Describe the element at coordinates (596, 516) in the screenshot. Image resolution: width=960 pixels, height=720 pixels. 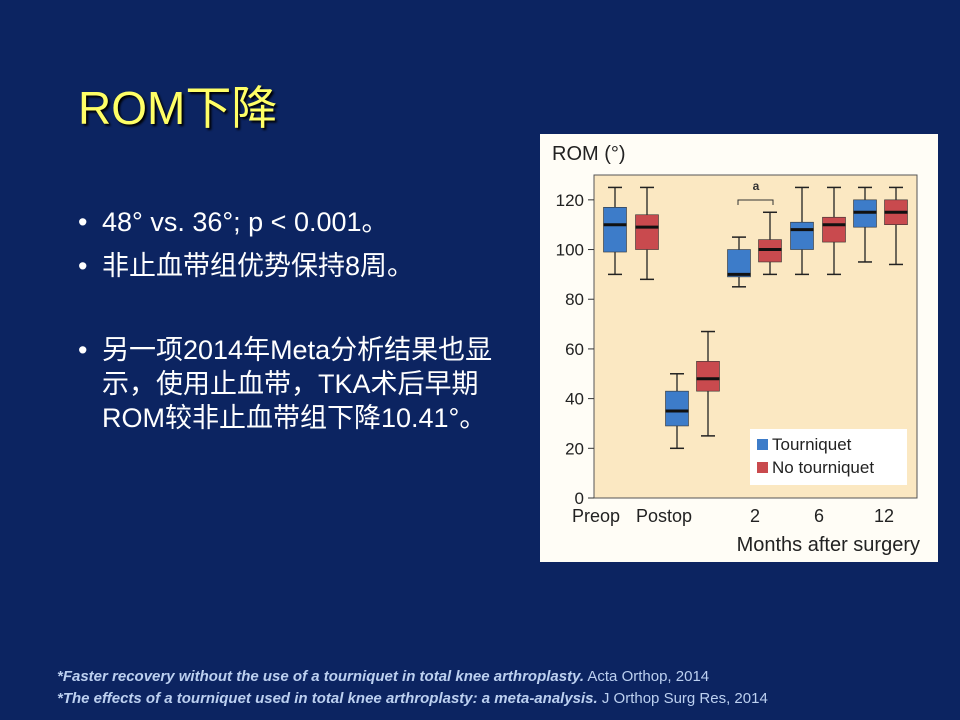
I see `x-tick-label: Preop` at that location.